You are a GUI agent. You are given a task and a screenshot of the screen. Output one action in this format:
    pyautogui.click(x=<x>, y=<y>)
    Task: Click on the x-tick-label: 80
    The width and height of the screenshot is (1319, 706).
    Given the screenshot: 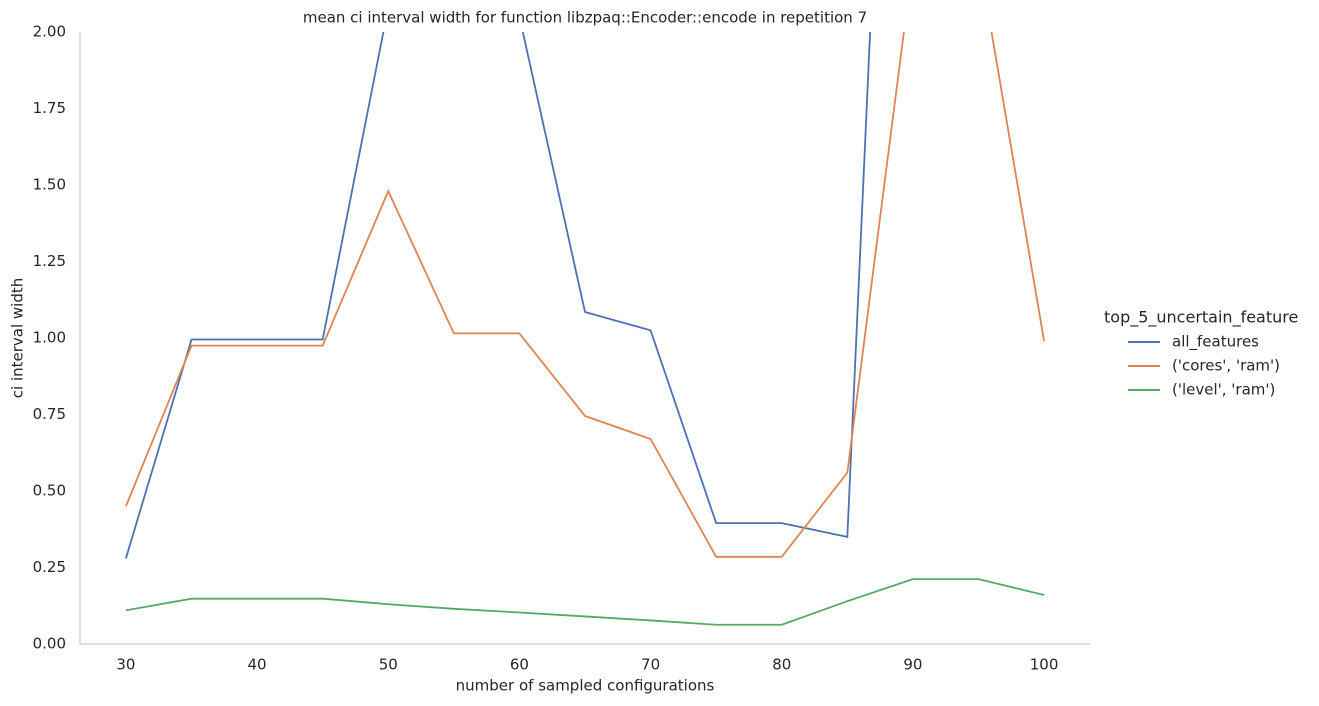 What is the action you would take?
    pyautogui.click(x=781, y=665)
    